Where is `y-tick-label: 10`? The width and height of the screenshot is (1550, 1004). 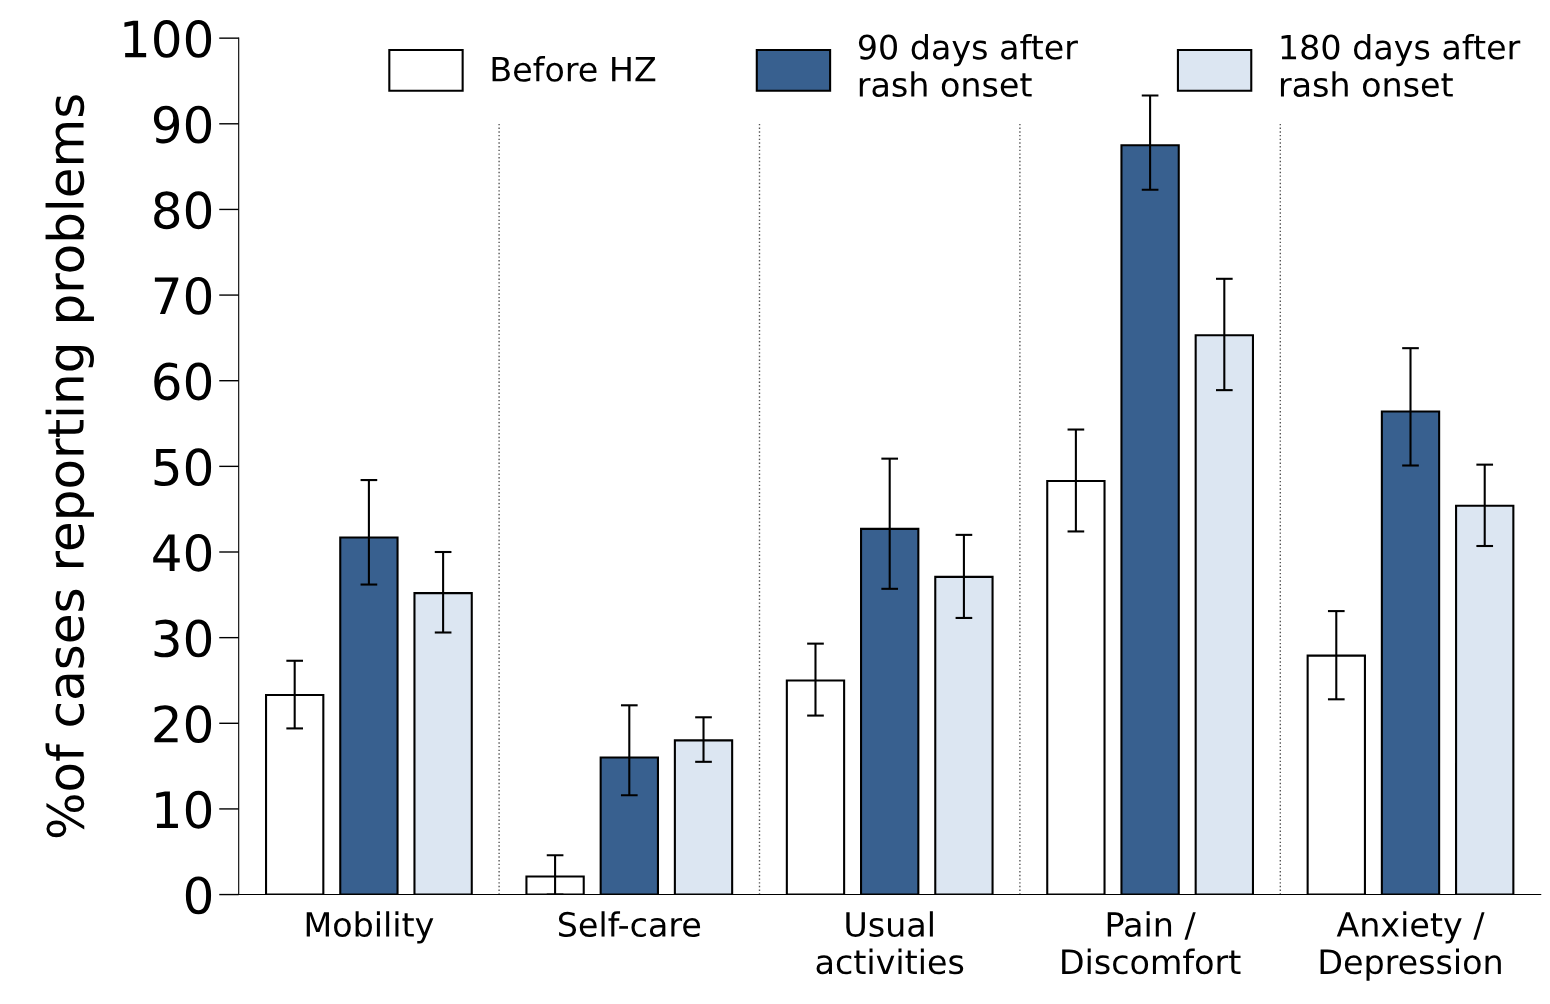 y-tick-label: 10 is located at coordinates (184, 809).